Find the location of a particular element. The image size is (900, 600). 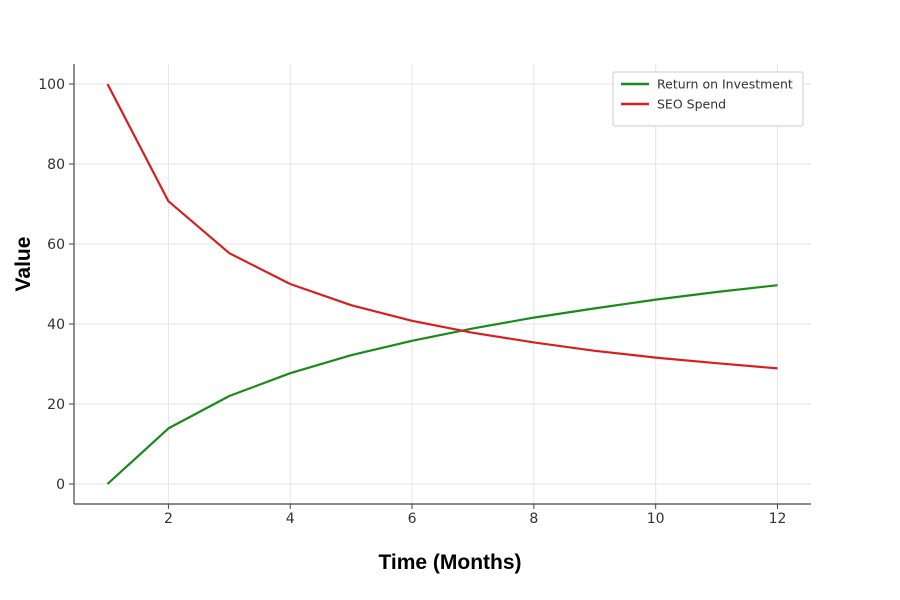

y-axis-title: Value is located at coordinates (23, 264).